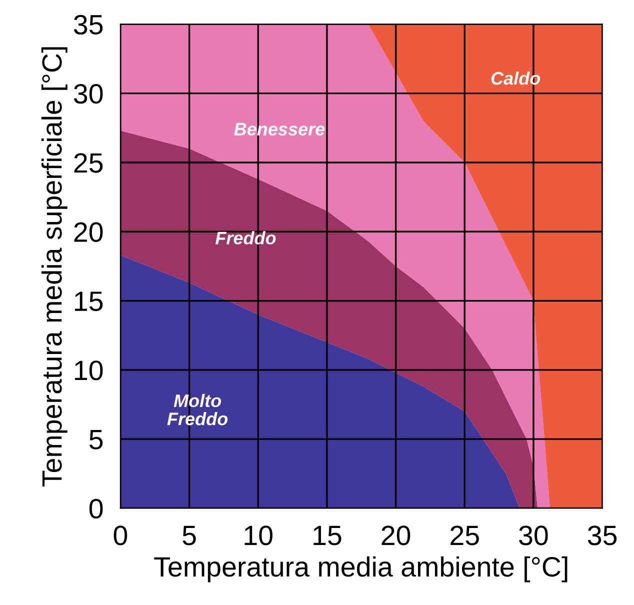  I want to click on x-tick-label: 0, so click(121, 536).